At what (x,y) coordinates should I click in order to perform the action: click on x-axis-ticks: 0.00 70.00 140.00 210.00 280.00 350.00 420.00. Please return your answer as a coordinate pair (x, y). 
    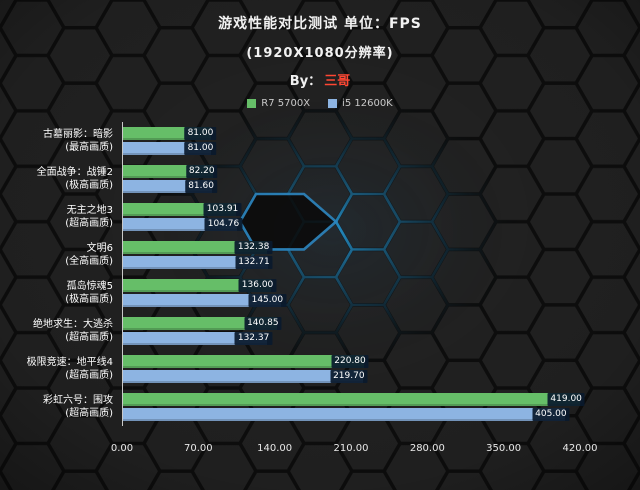
    Looking at the image, I should click on (354, 450).